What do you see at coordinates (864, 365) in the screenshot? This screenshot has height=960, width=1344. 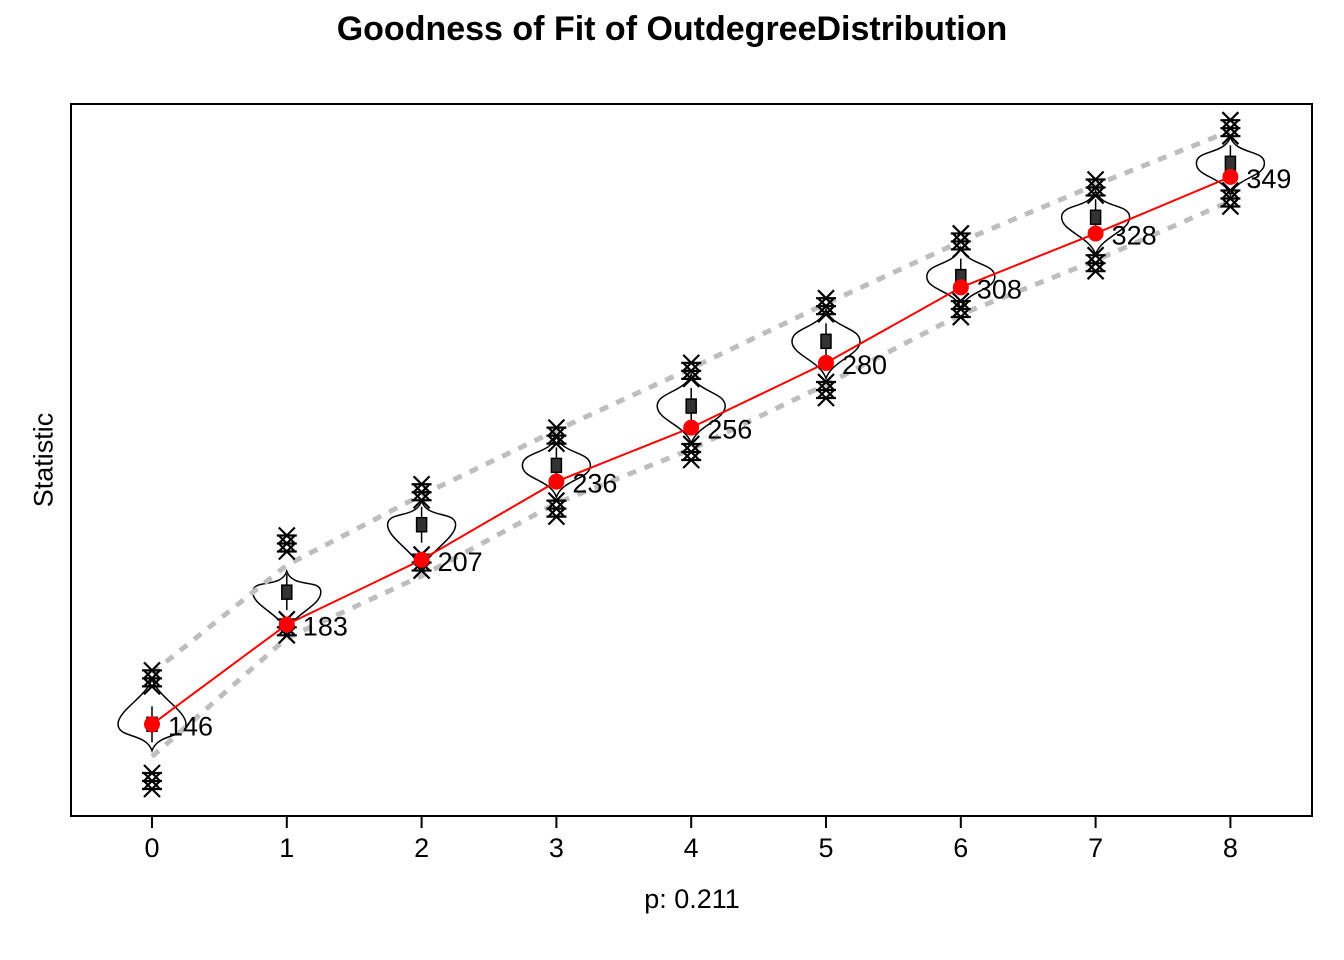 I see `observed-label-5: 280` at bounding box center [864, 365].